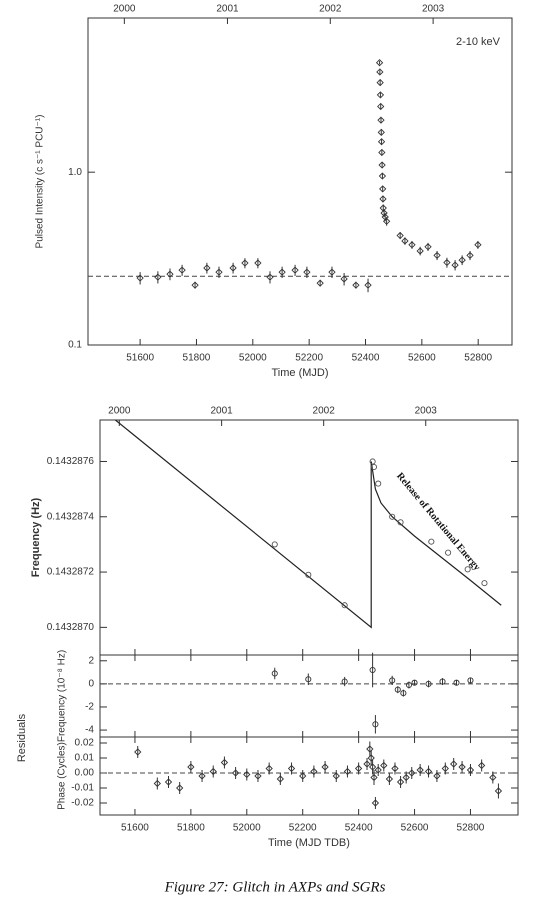  I want to click on annotation: Release of Rotational Energy, so click(438, 522).